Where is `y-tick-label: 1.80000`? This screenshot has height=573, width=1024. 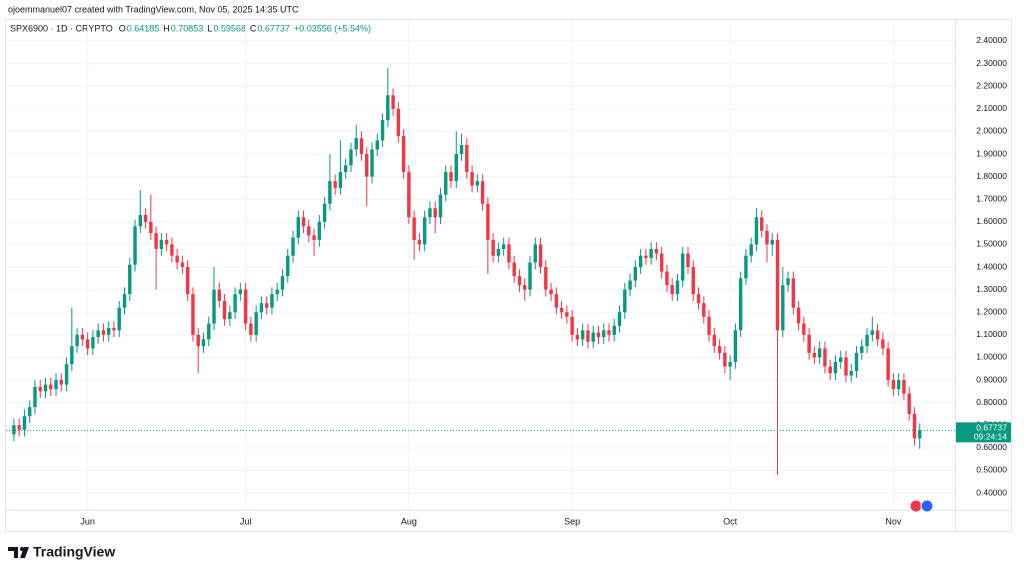
y-tick-label: 1.80000 is located at coordinates (991, 176).